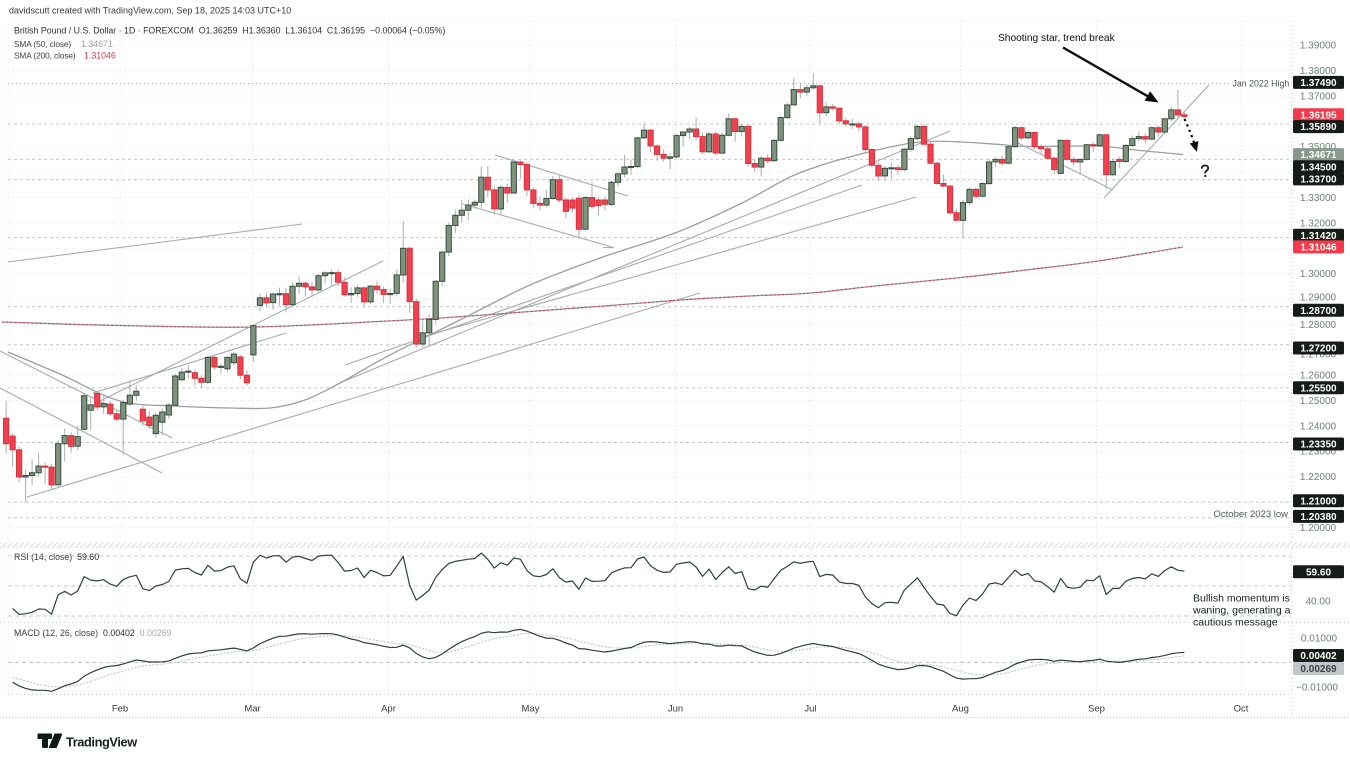 The image size is (1350, 764). What do you see at coordinates (1318, 311) in the screenshot?
I see `svg-text: 1.28700` at bounding box center [1318, 311].